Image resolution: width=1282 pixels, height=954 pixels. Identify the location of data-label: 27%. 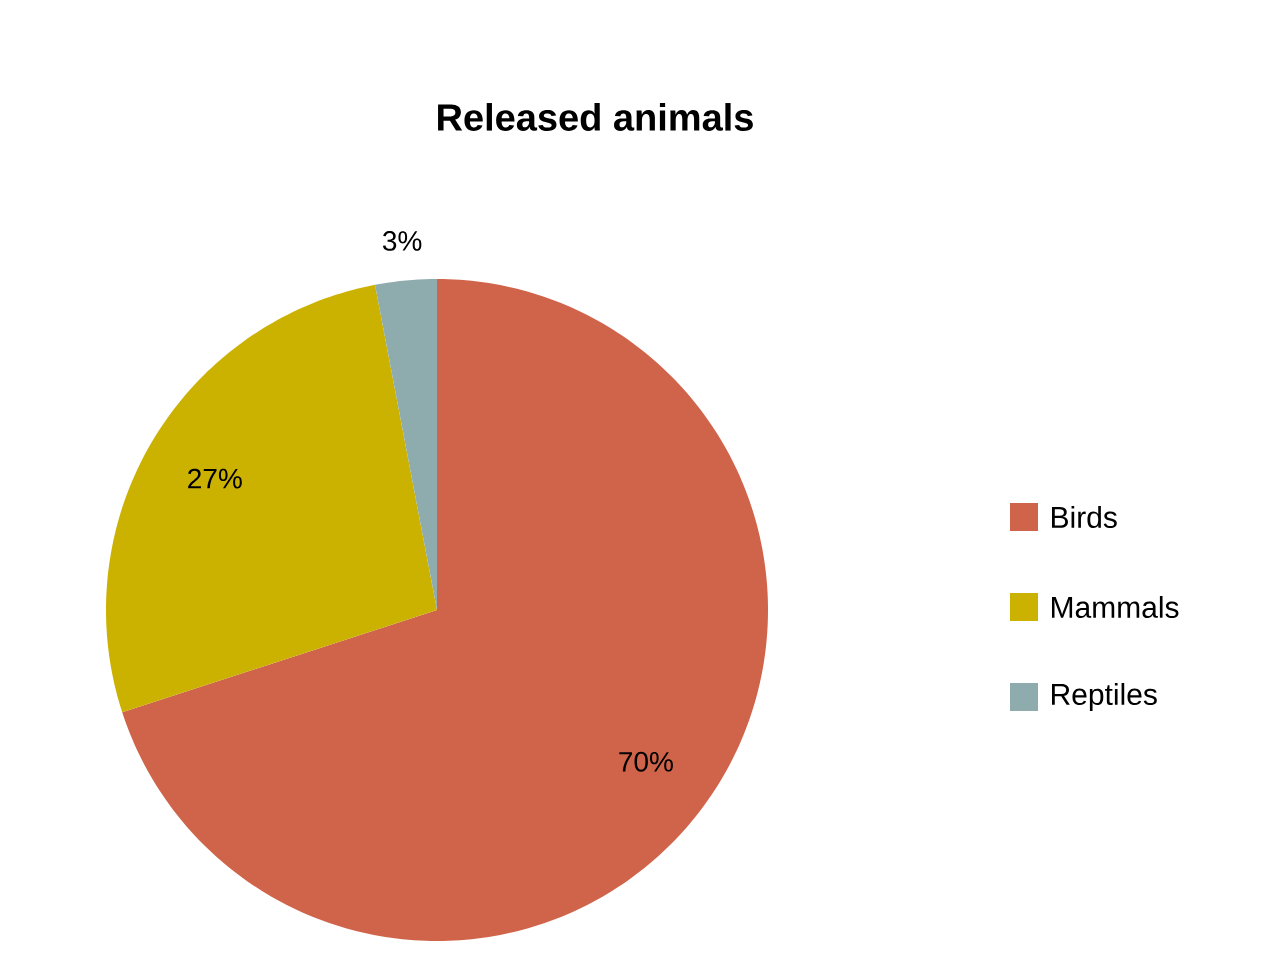
(215, 478).